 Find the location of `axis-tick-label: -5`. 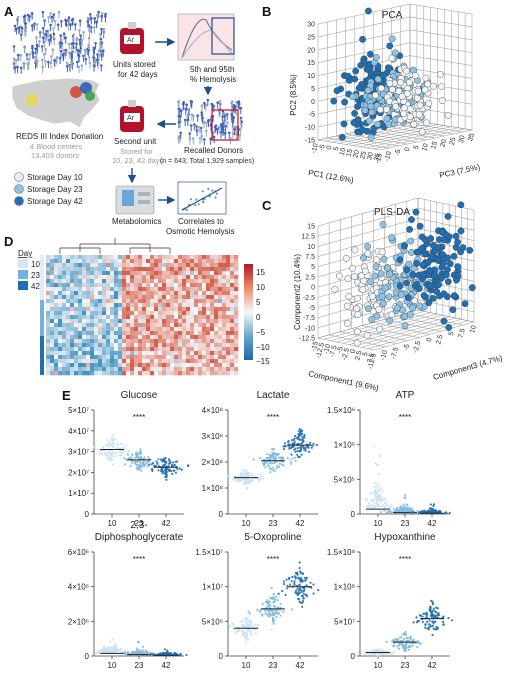

axis-tick-label: -5 is located at coordinates (312, 308).